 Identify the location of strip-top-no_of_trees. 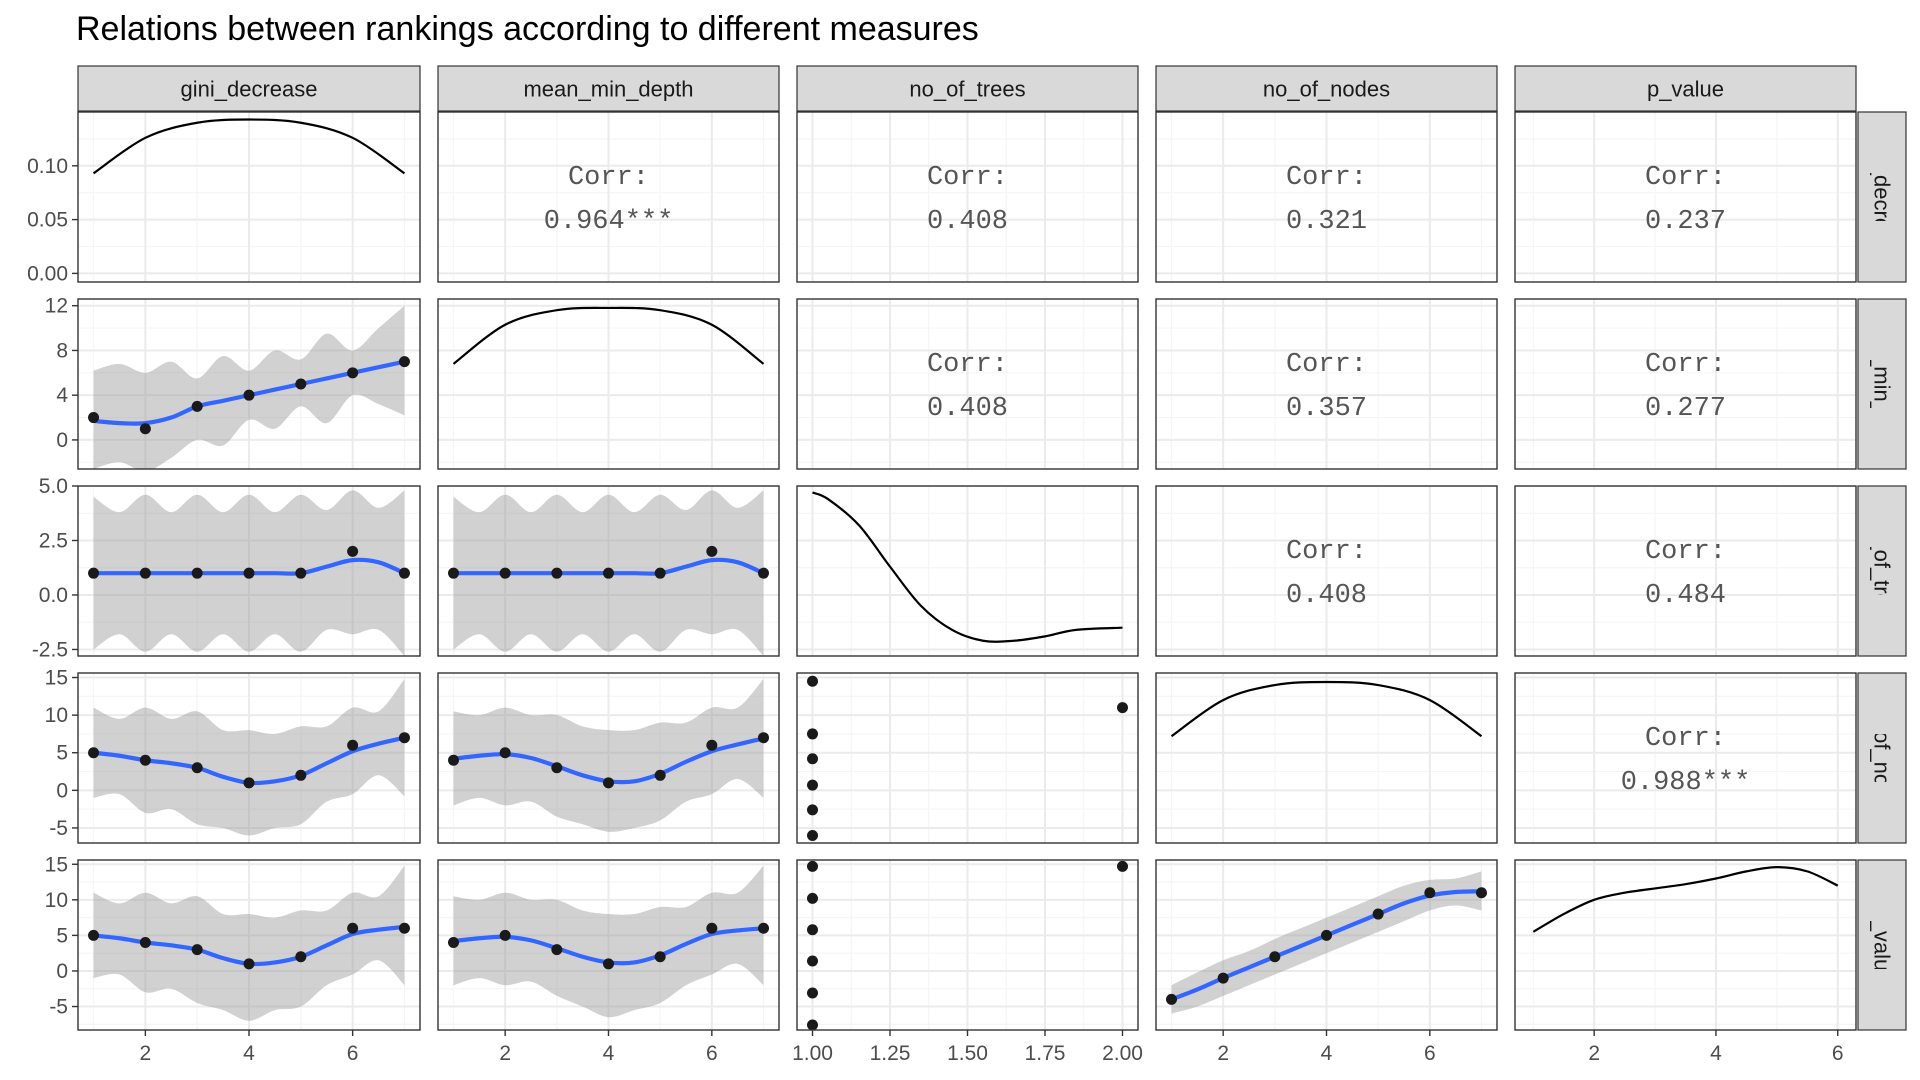
(967, 88).